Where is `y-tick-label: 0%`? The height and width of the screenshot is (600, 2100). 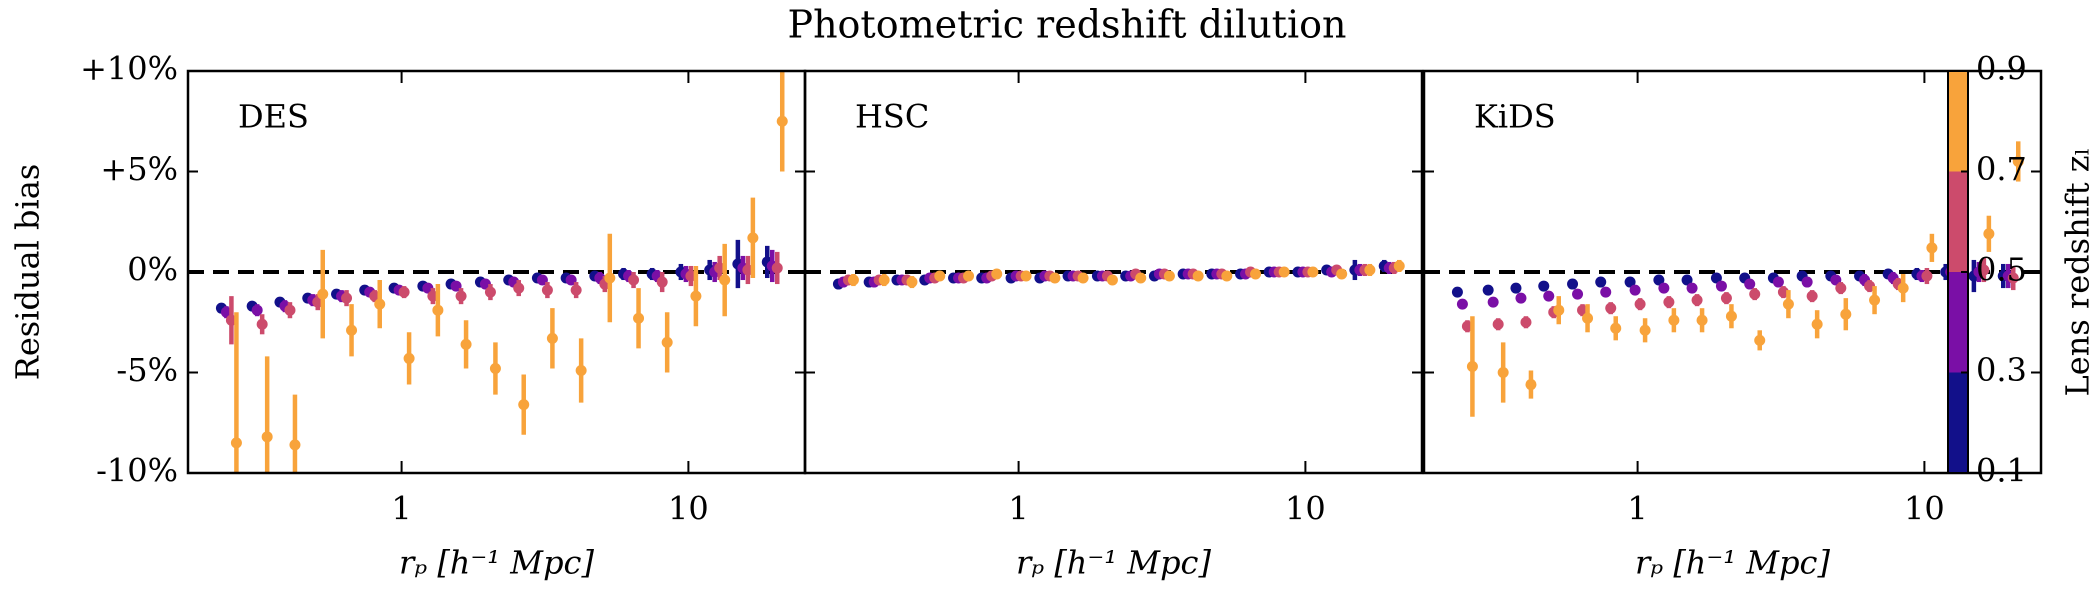
y-tick-label: 0% is located at coordinates (152, 270).